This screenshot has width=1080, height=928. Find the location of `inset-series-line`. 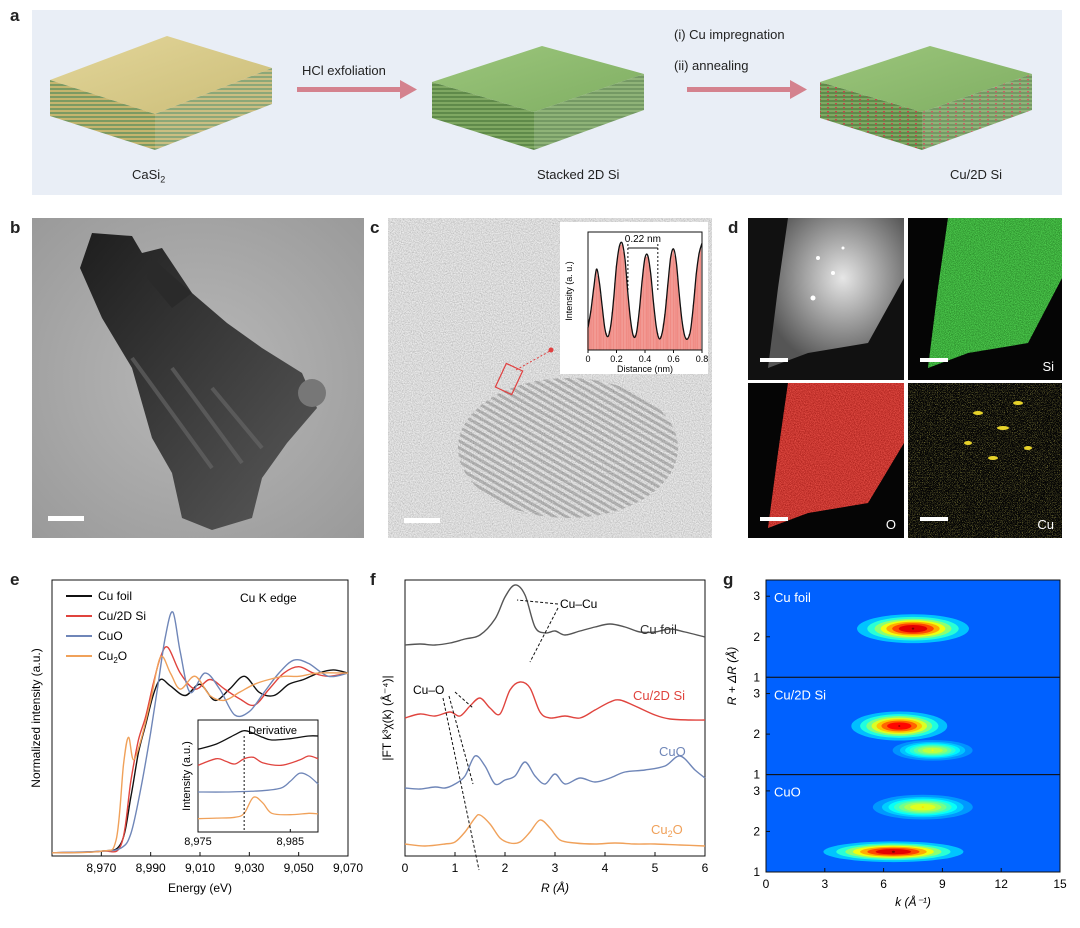

inset-series-line is located at coordinates (258, 761).